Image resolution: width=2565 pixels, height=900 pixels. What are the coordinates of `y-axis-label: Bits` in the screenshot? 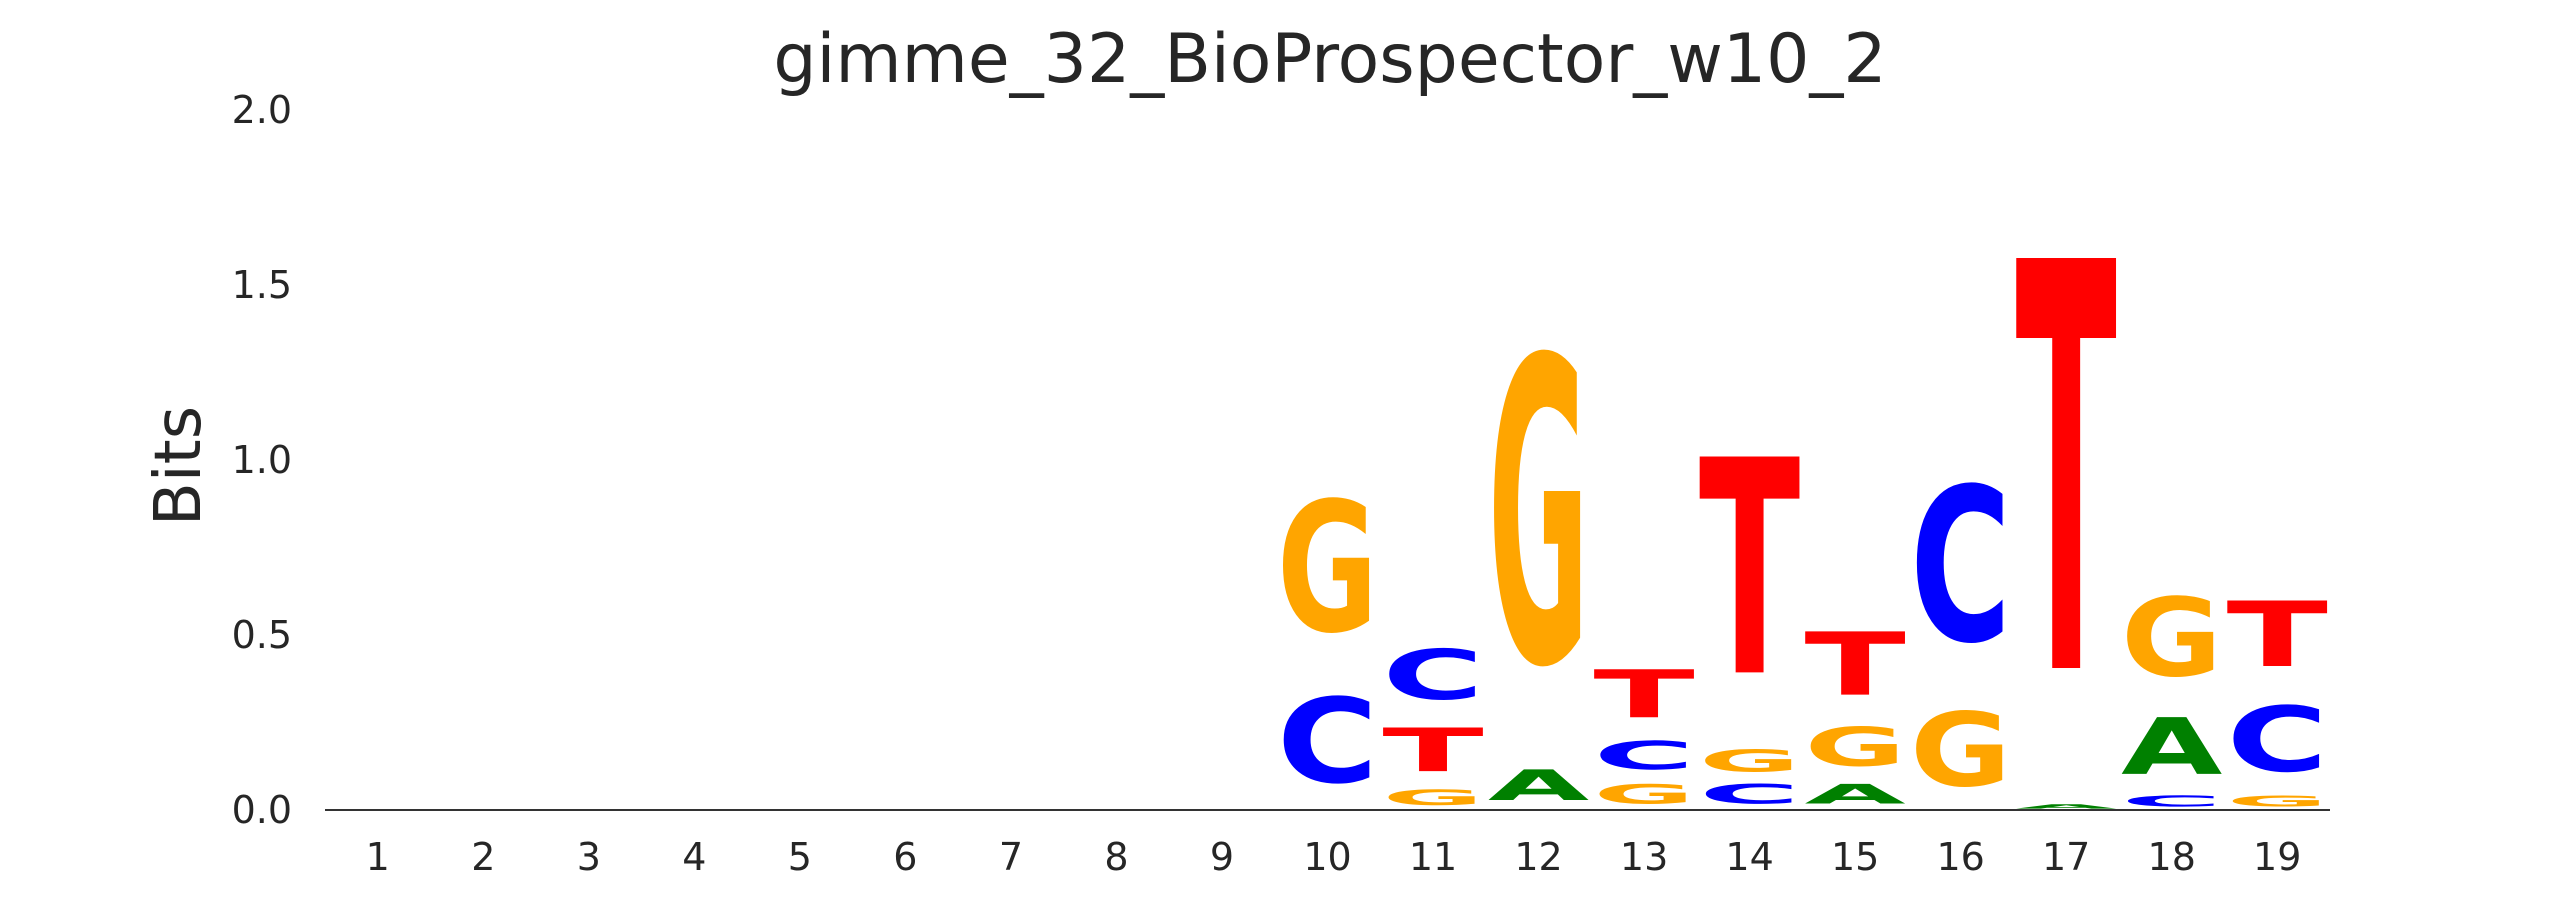 It's located at (179, 466).